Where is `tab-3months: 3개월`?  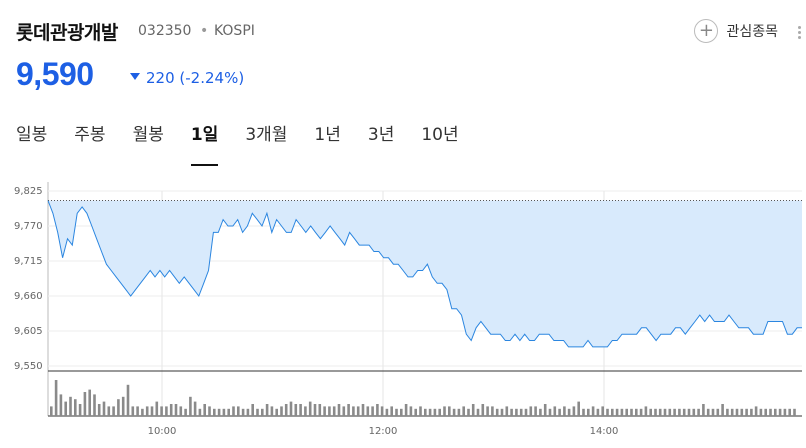
tab-3months: 3개월 is located at coordinates (266, 135).